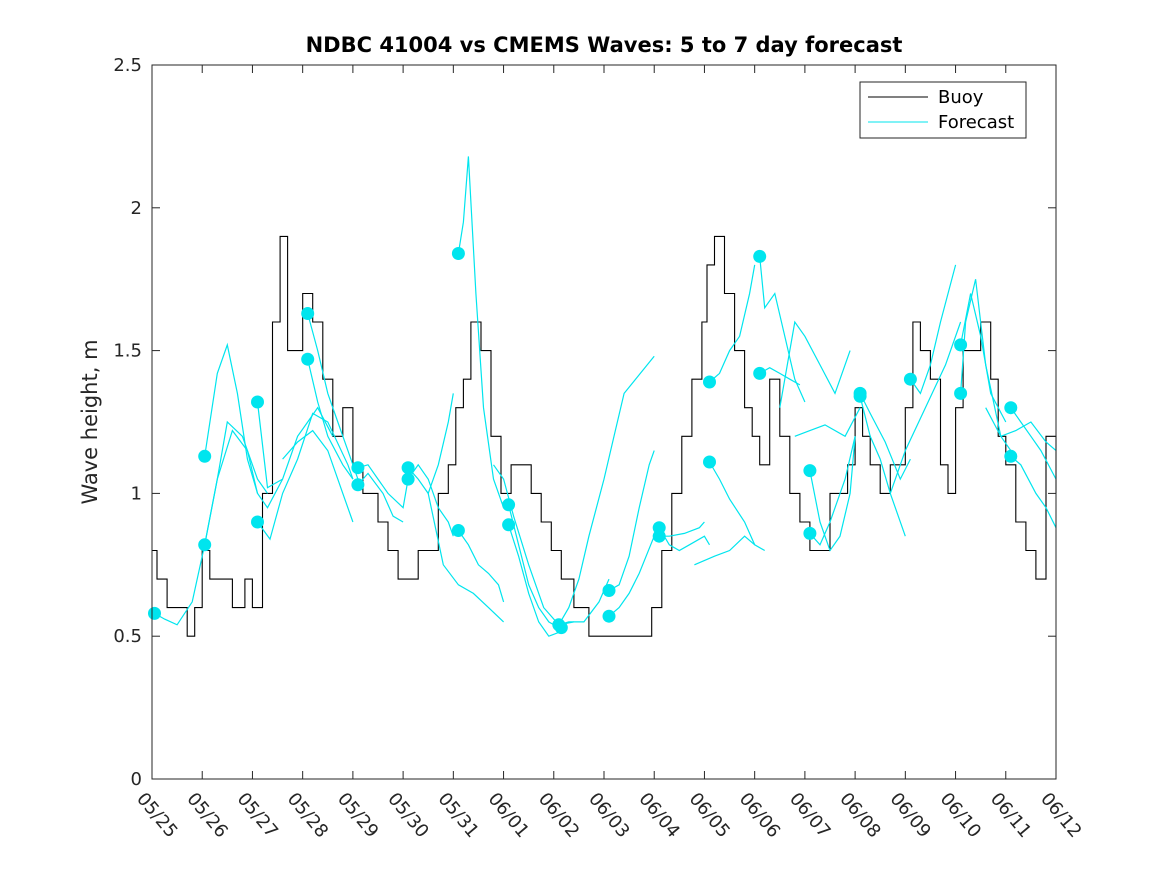  I want to click on y-tick-label: 2.5, so click(127, 65).